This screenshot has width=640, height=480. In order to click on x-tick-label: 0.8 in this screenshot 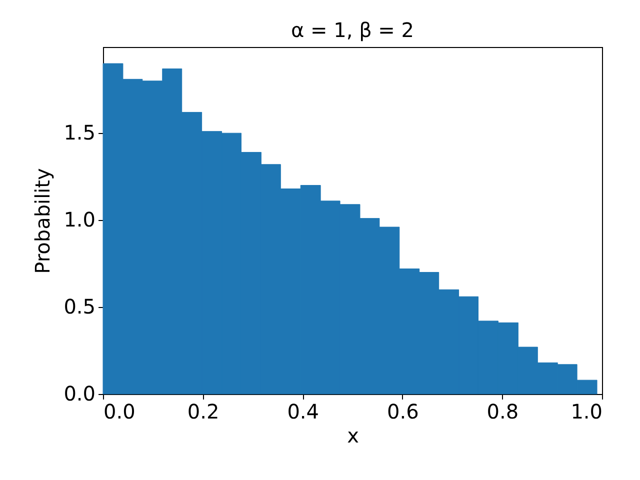, I will do `click(502, 412)`.